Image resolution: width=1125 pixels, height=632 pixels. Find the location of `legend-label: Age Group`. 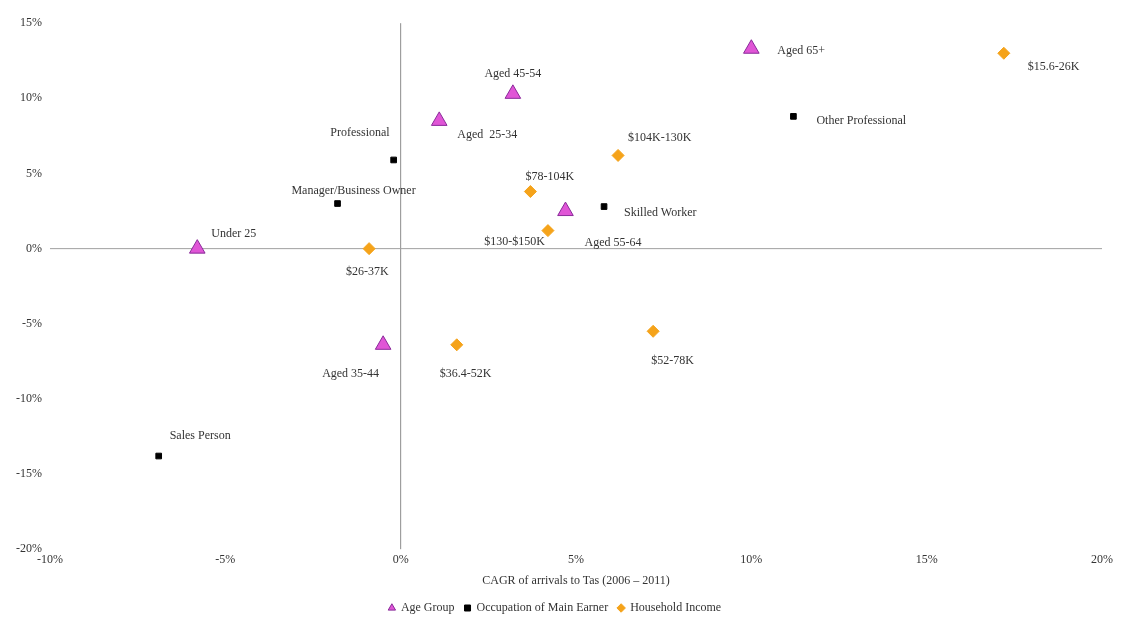

legend-label: Age Group is located at coordinates (427, 607).